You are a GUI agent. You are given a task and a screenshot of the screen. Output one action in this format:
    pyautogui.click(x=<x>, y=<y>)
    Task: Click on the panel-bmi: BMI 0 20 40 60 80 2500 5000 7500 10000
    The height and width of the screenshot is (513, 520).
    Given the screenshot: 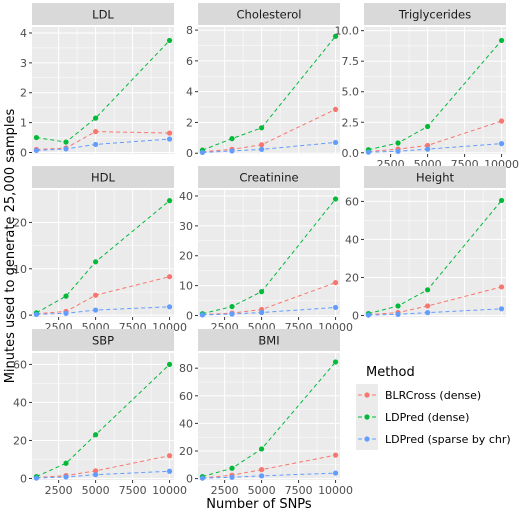 What is the action you would take?
    pyautogui.click(x=266, y=413)
    